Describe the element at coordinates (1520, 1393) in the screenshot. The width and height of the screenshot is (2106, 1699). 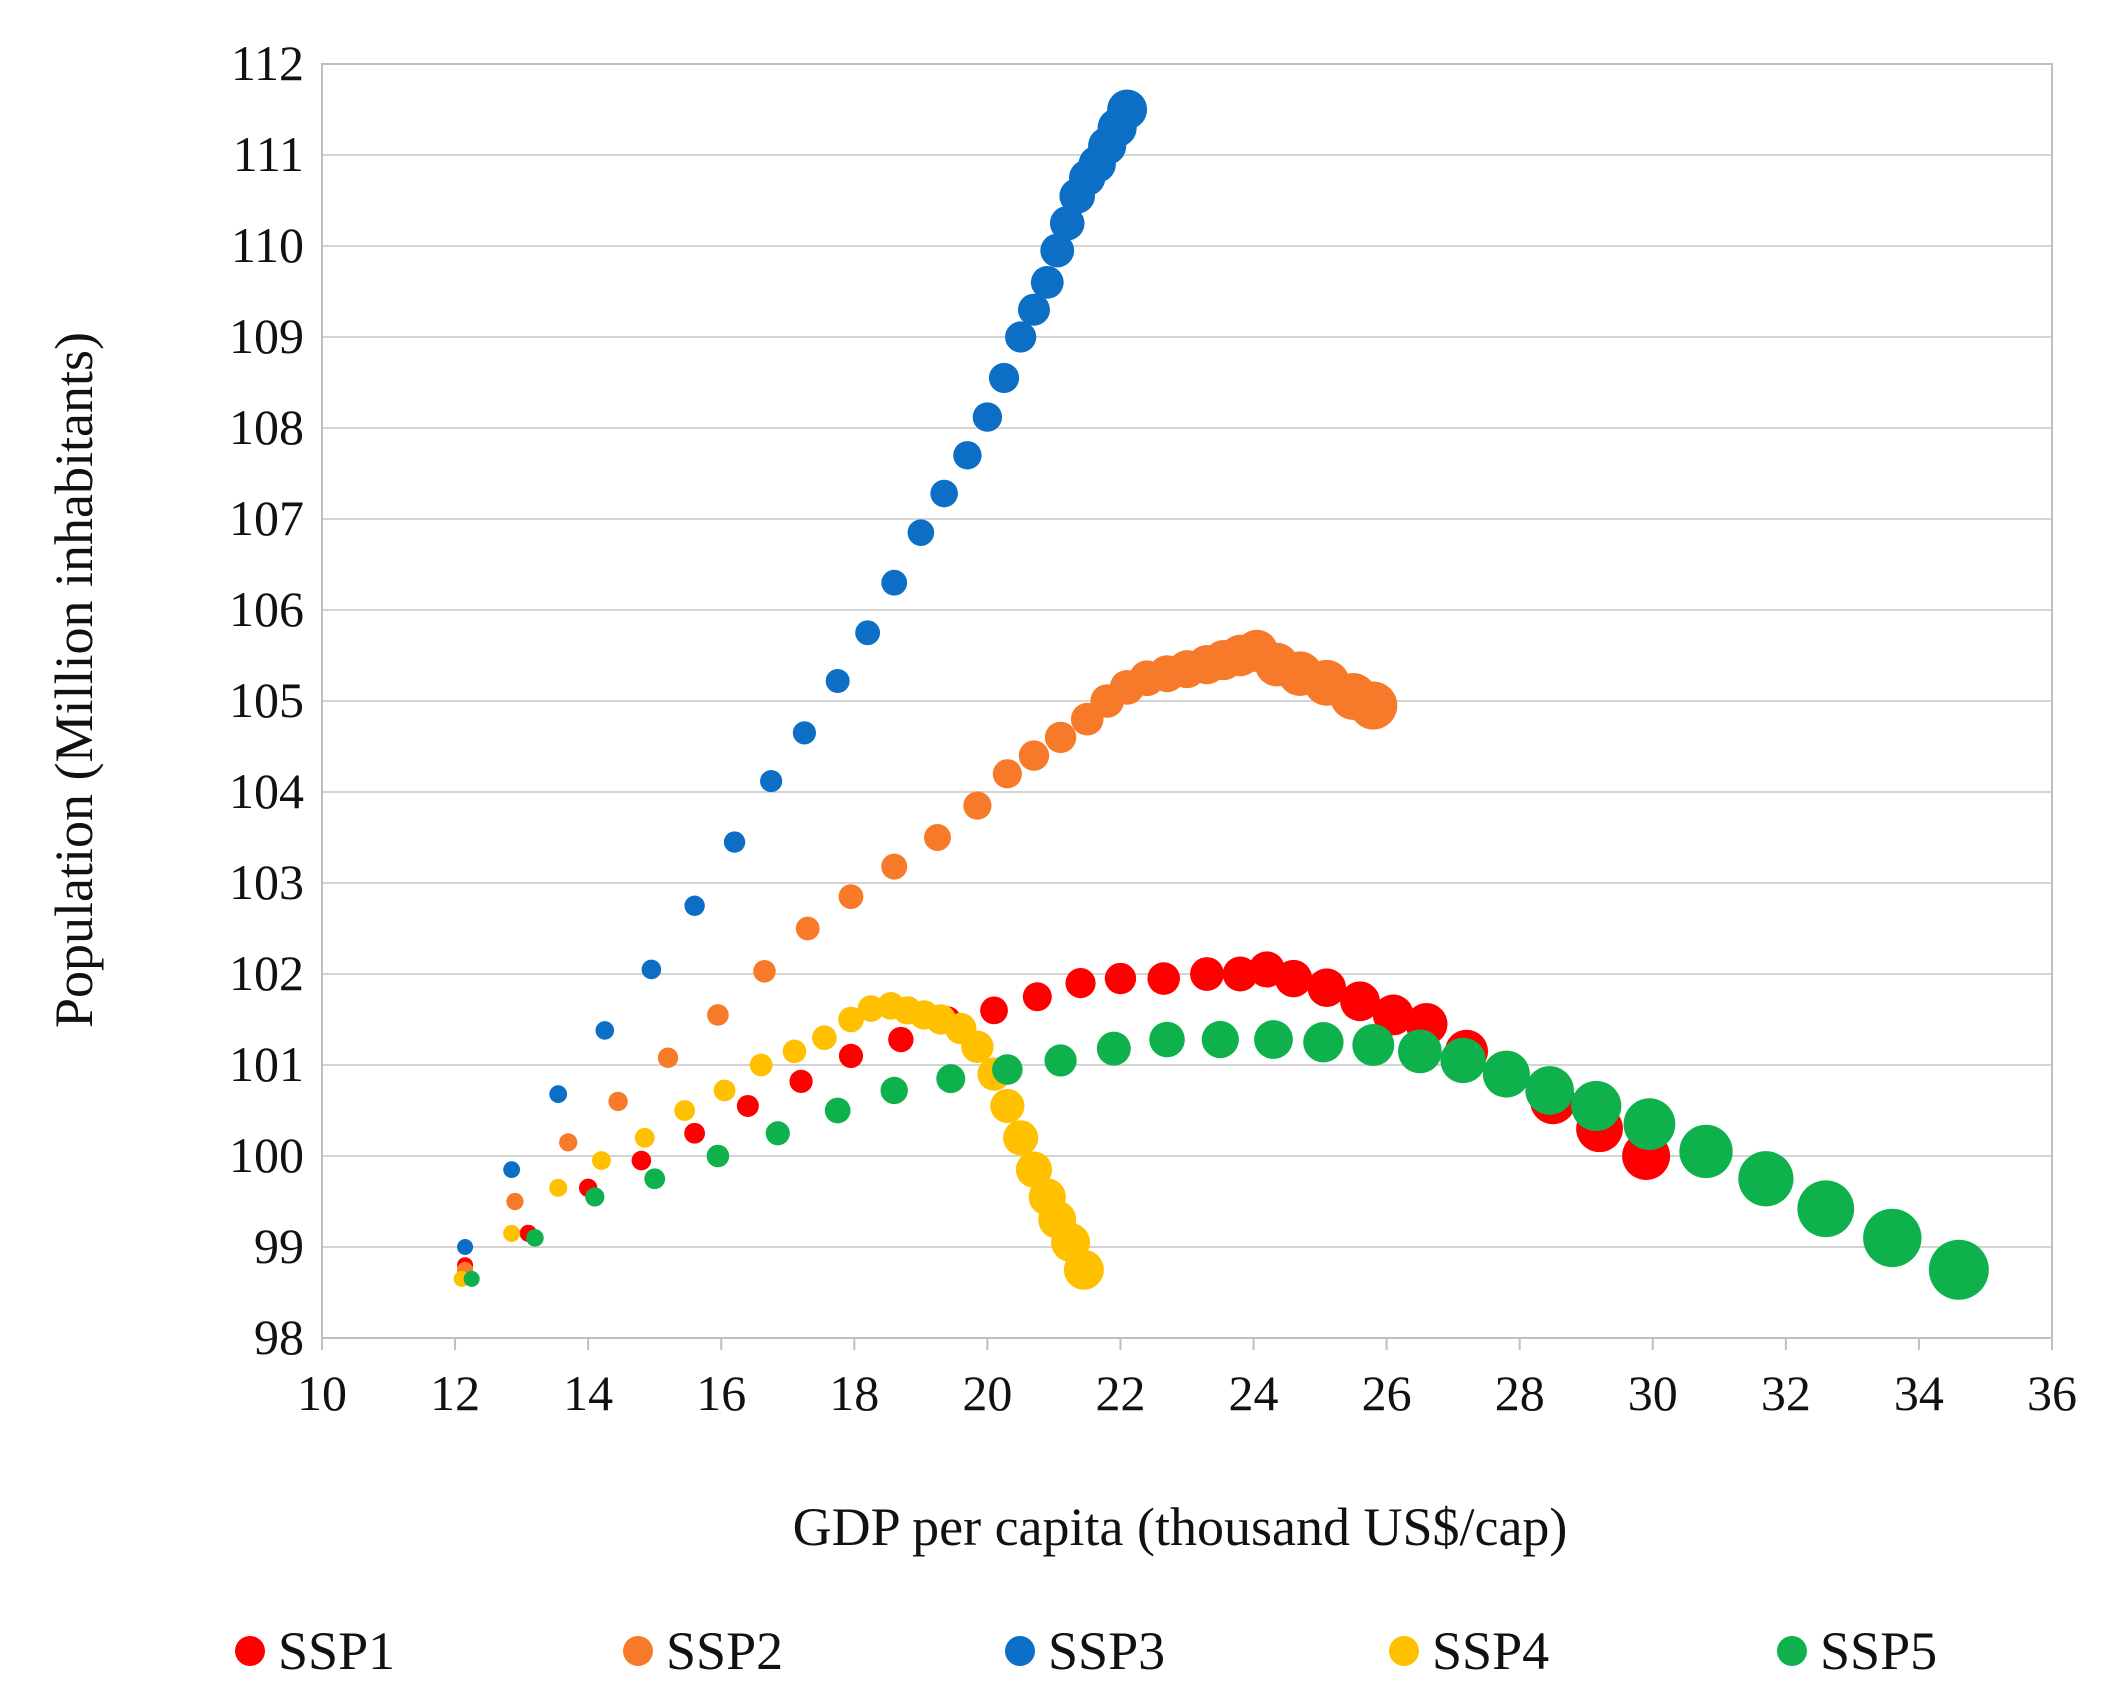
I see `x-tick-label: 28` at that location.